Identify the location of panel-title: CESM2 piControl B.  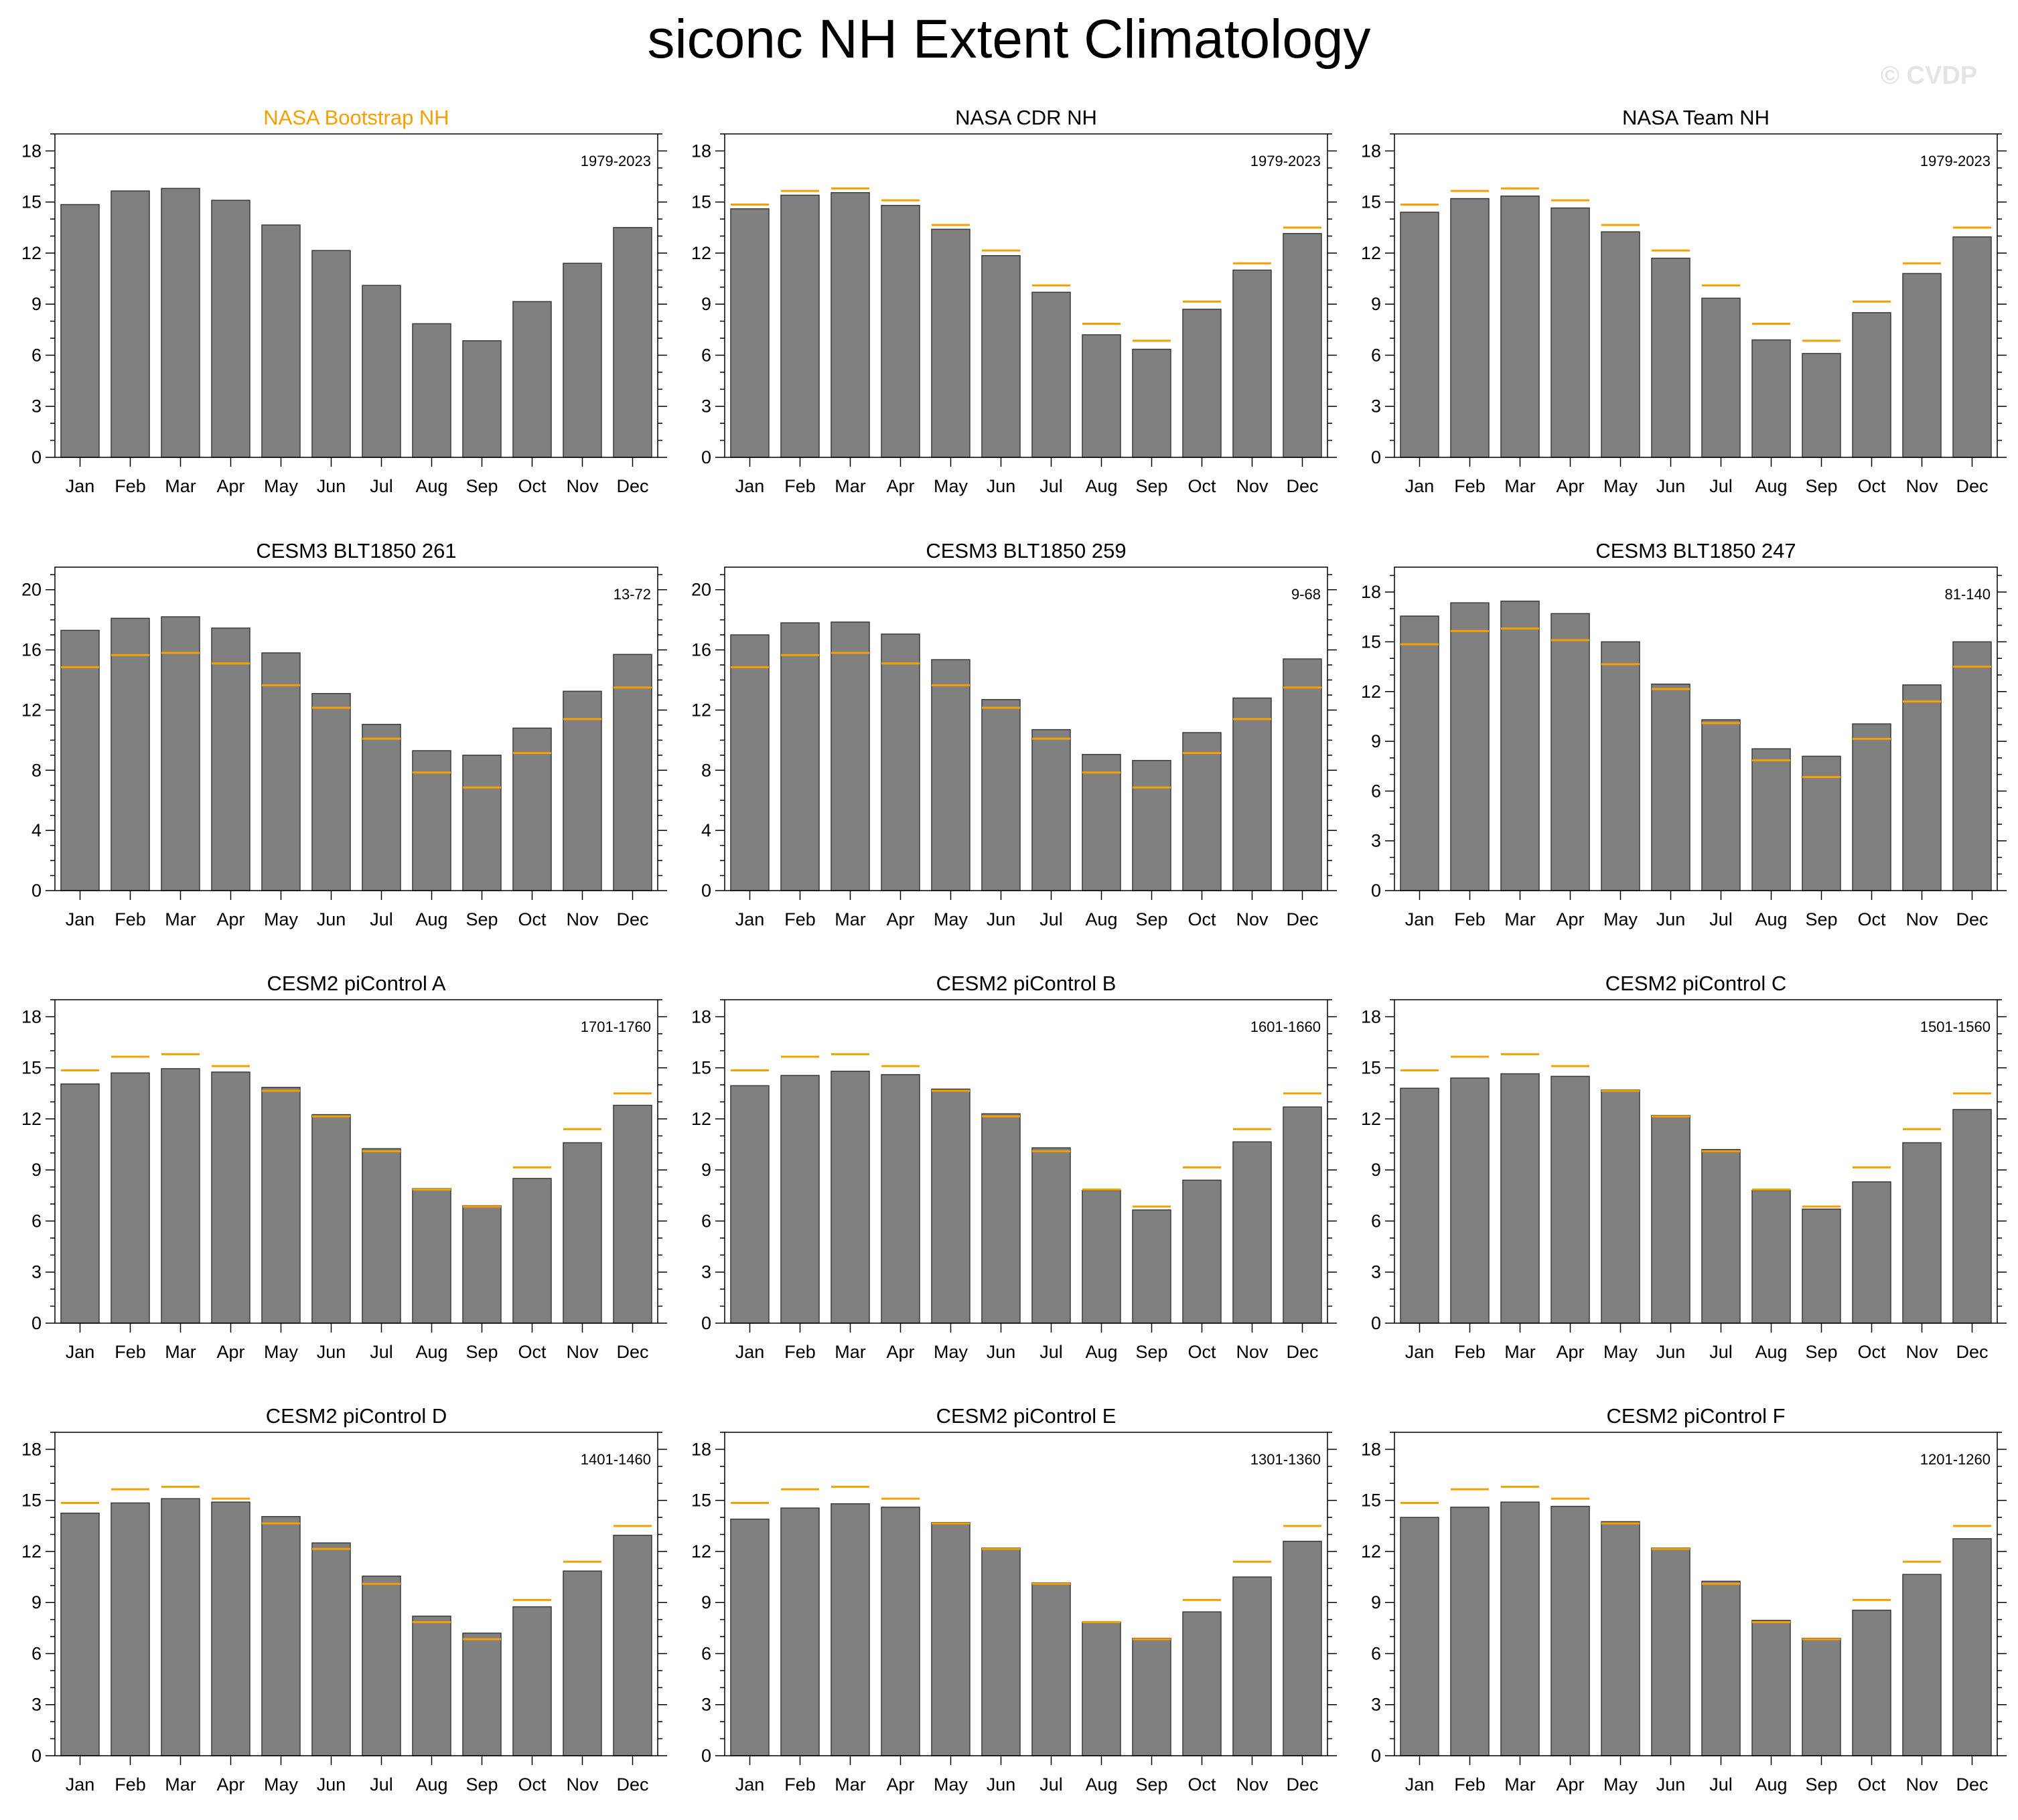
(1026, 983).